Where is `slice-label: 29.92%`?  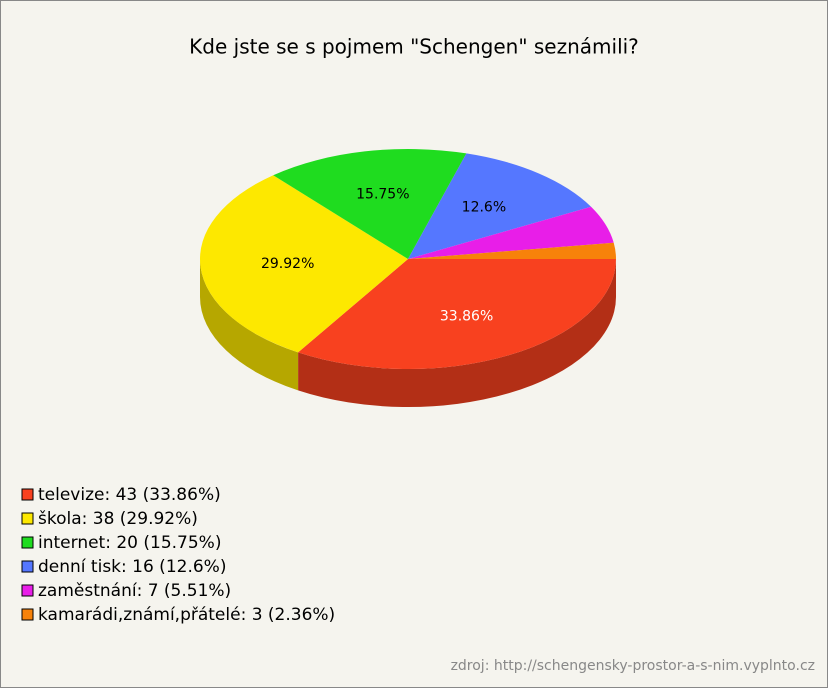 slice-label: 29.92% is located at coordinates (287, 264).